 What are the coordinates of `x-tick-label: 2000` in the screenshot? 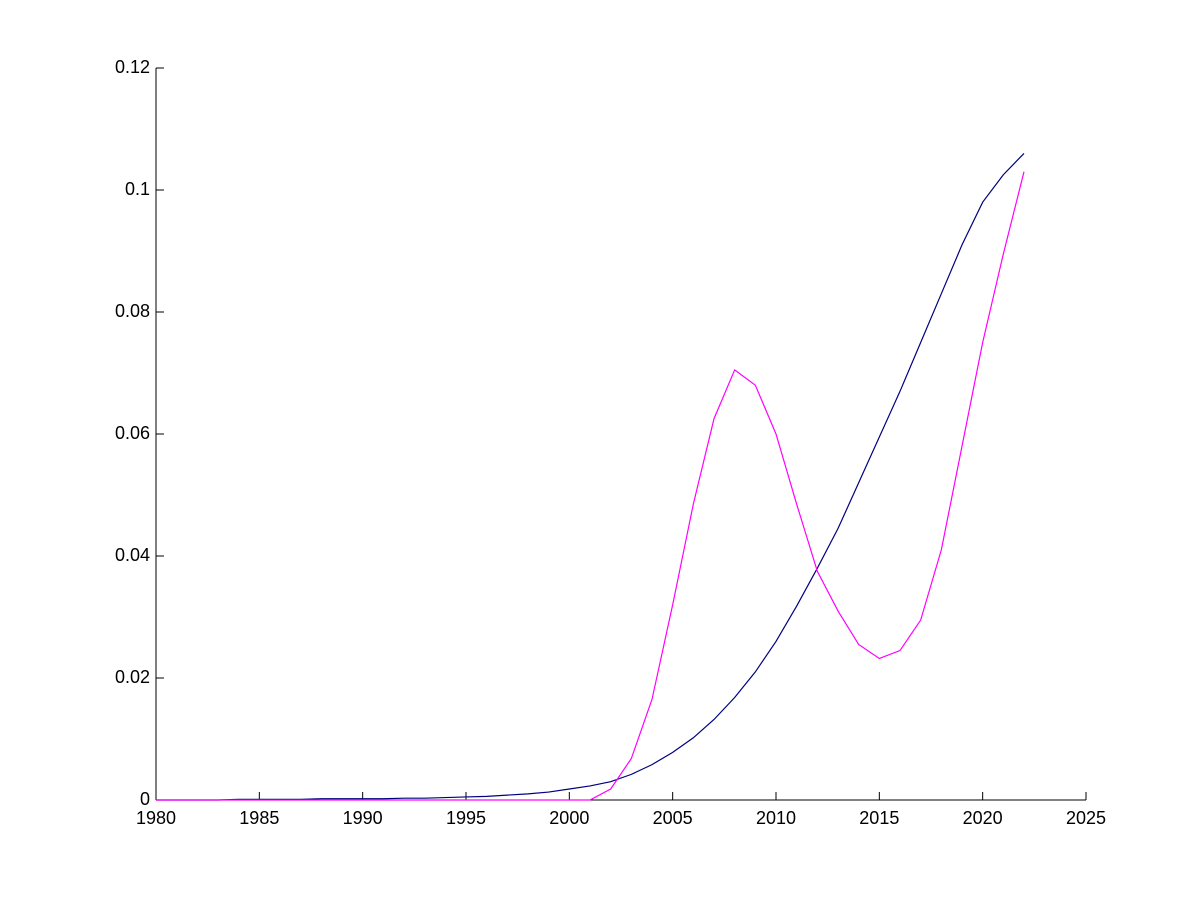 It's located at (569, 818).